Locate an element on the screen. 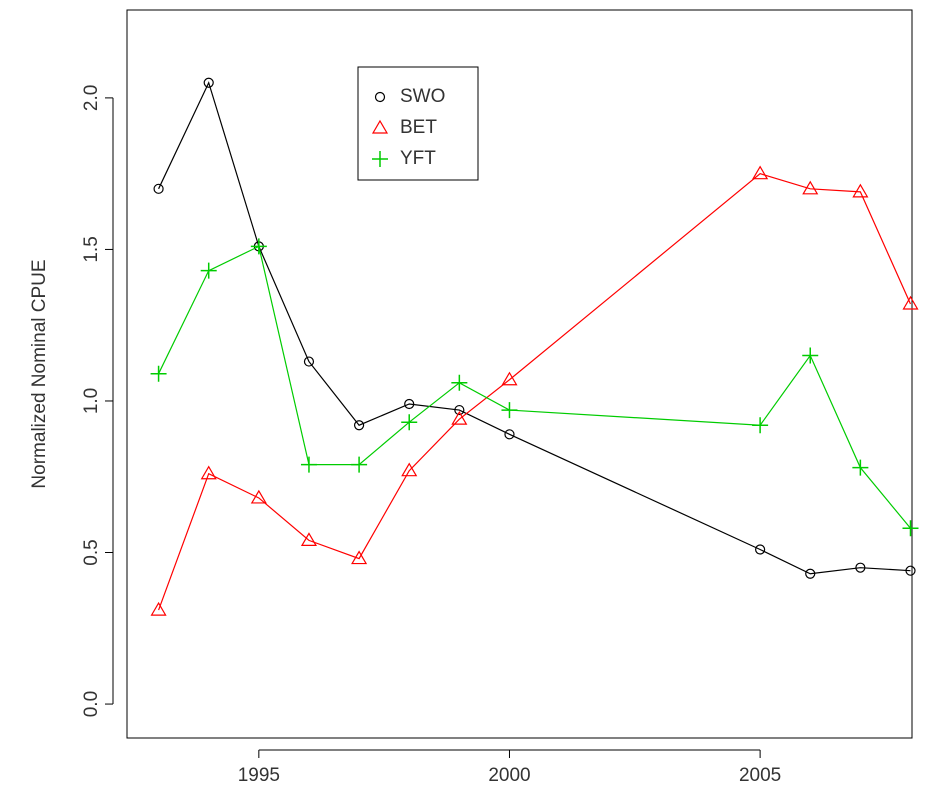 The width and height of the screenshot is (933, 805). x-tick-label: 2000 is located at coordinates (509, 775).